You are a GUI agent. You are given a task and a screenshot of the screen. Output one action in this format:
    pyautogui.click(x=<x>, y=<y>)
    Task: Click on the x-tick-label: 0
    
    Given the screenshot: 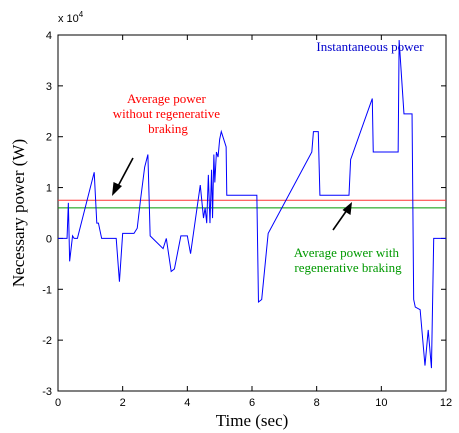 What is the action you would take?
    pyautogui.click(x=58, y=403)
    